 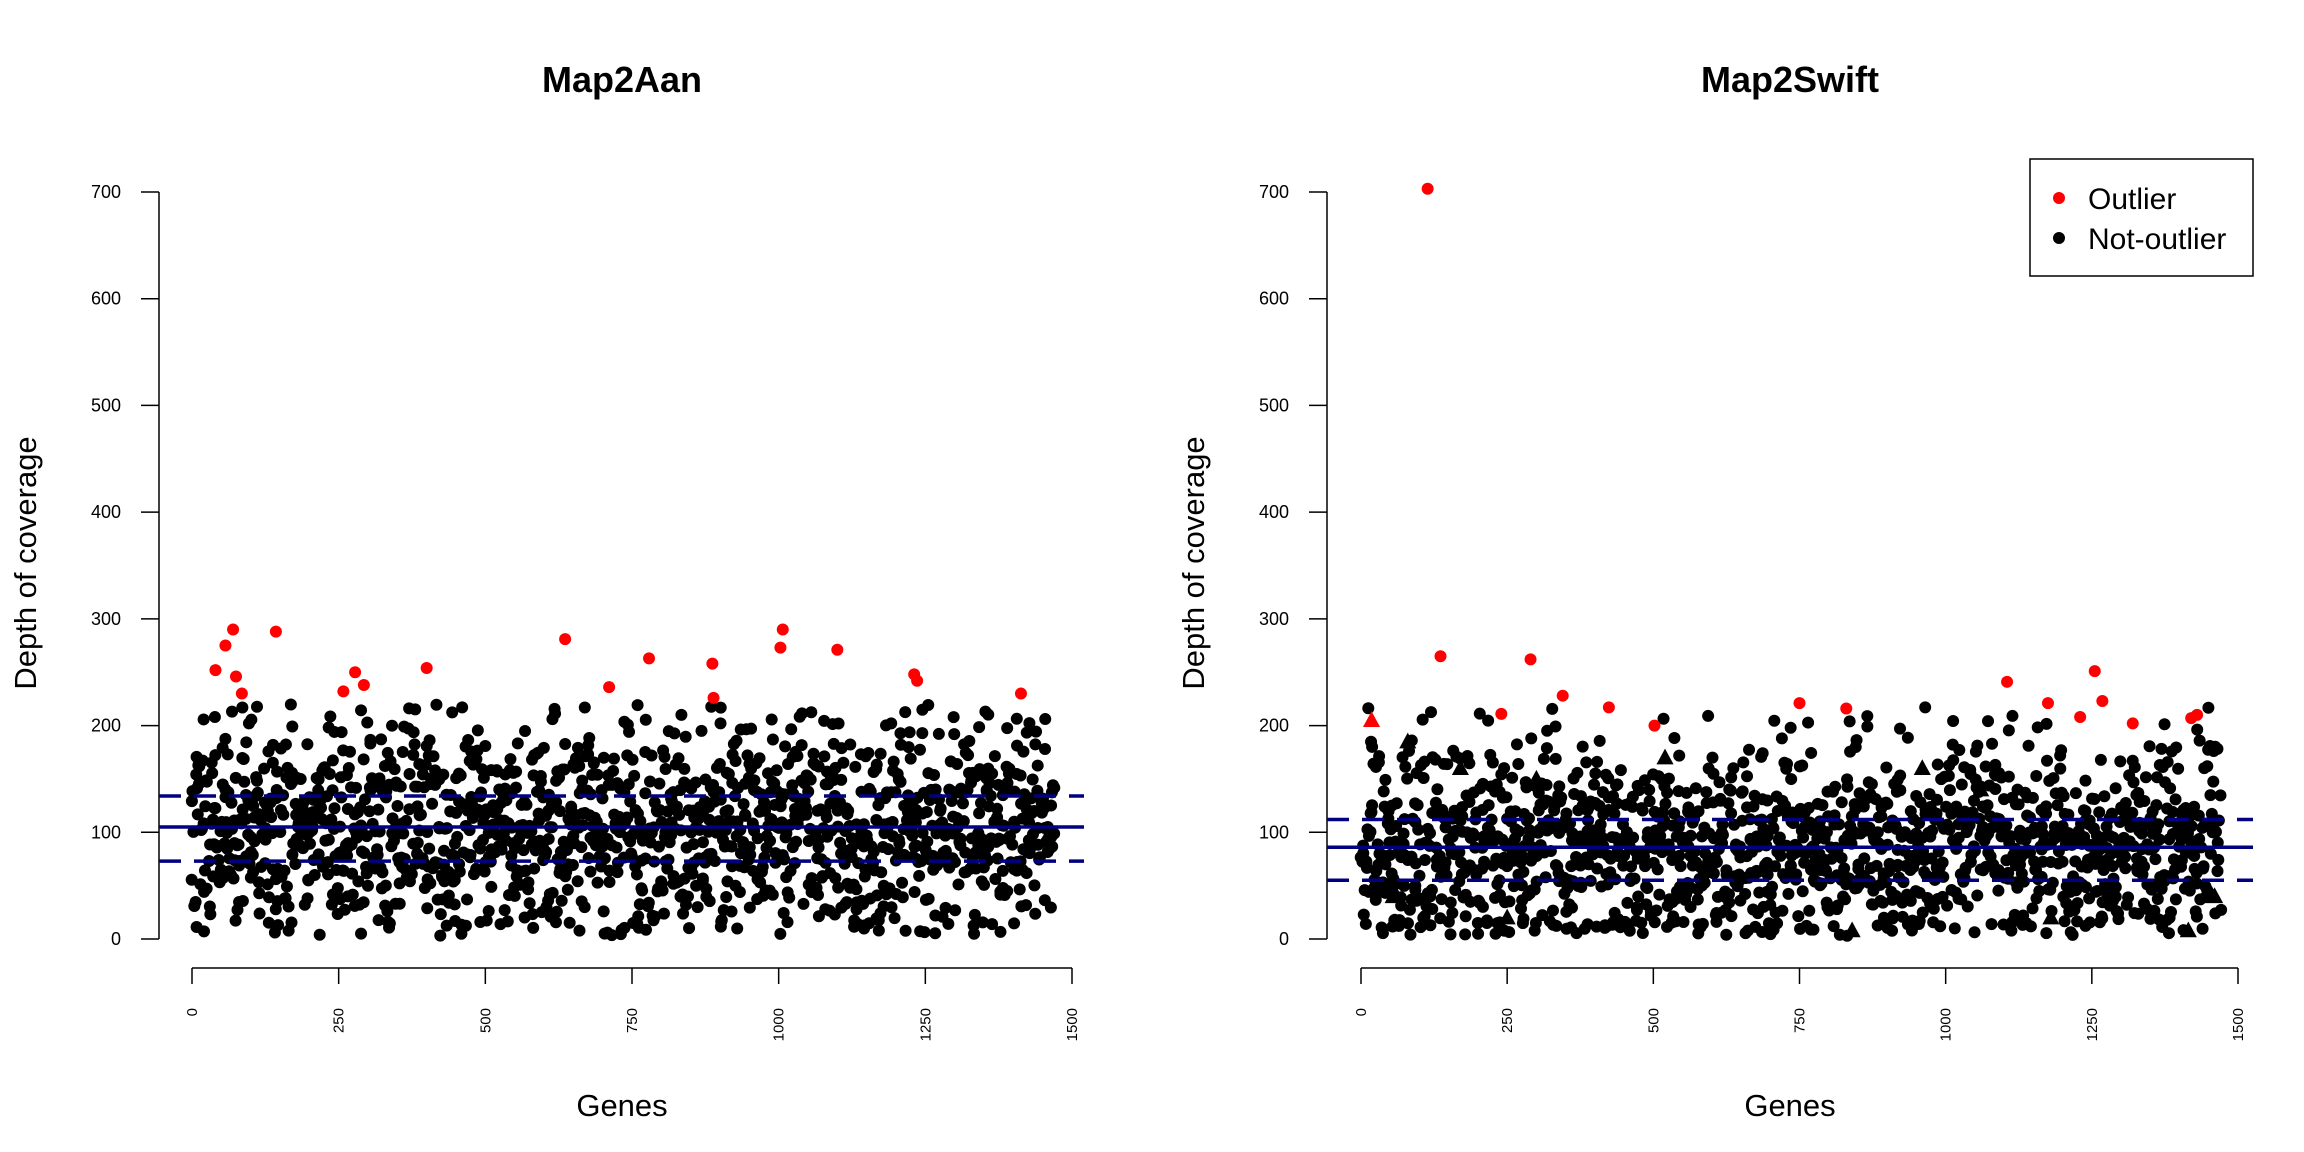 What do you see at coordinates (2132, 199) in the screenshot?
I see `legend-label-outlier: Outlier` at bounding box center [2132, 199].